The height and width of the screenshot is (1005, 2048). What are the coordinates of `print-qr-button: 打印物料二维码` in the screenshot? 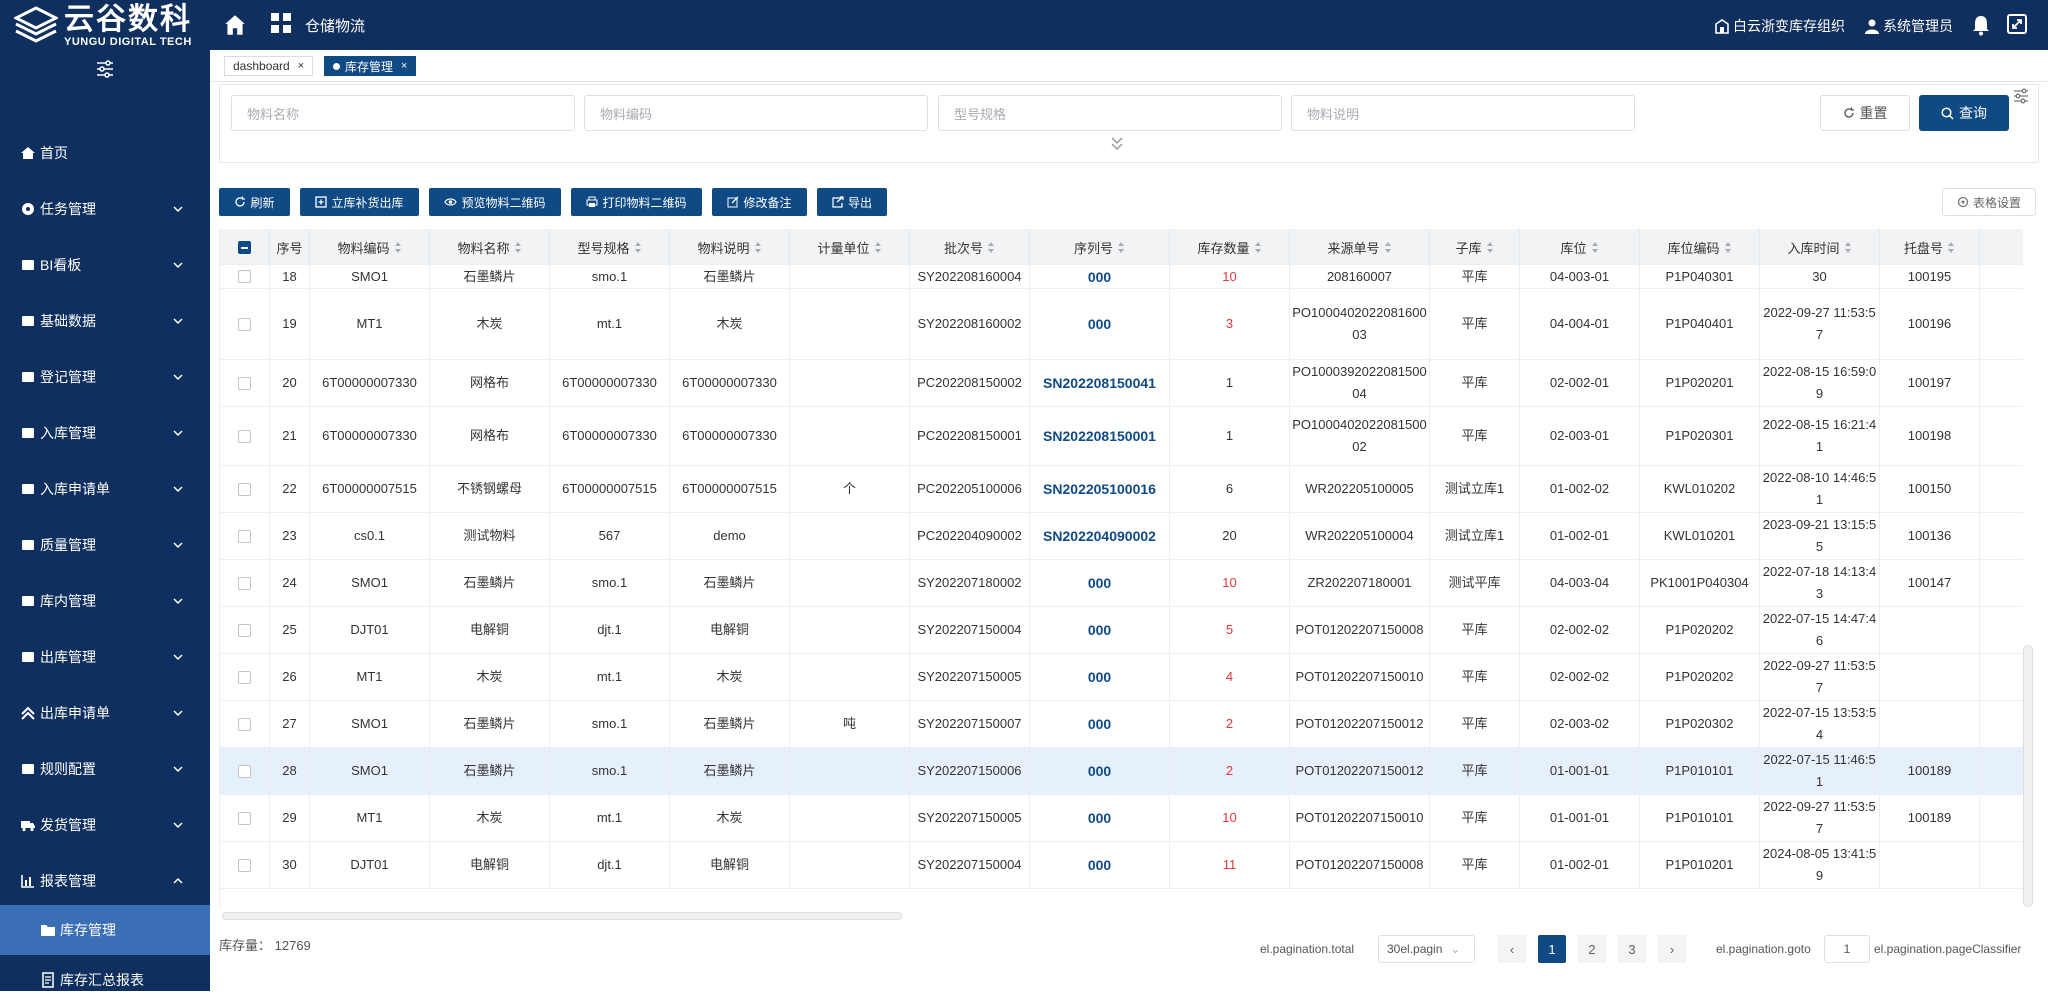 It's located at (636, 202).